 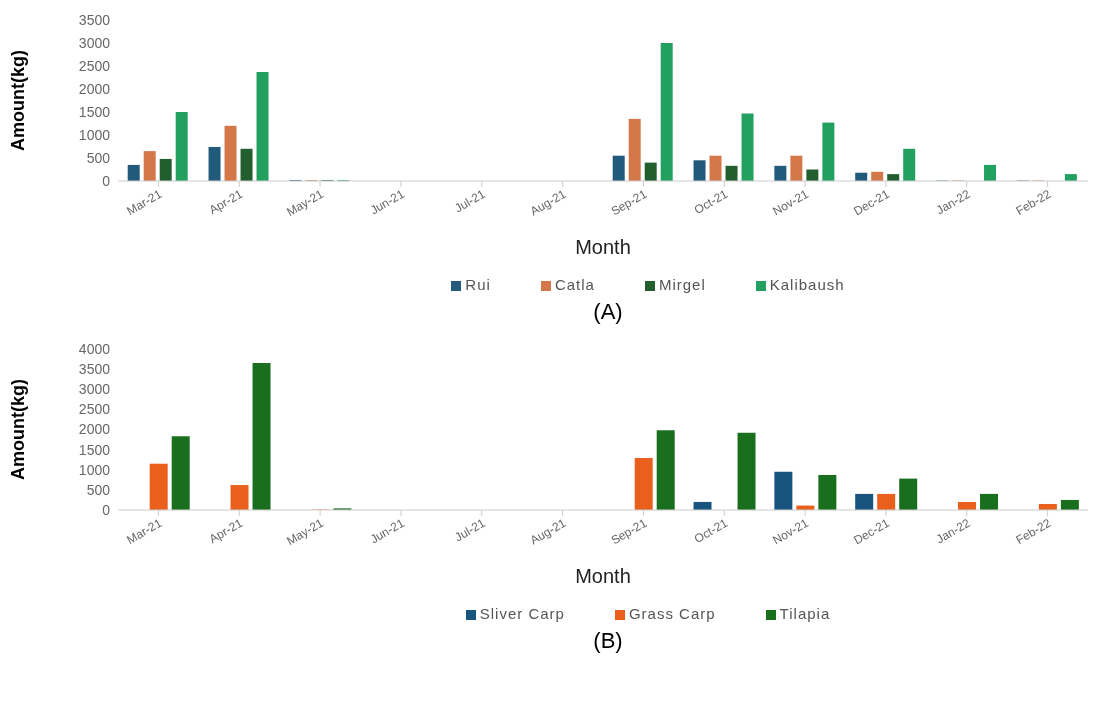 What do you see at coordinates (522, 613) in the screenshot?
I see `legend-label: Sliver Carp` at bounding box center [522, 613].